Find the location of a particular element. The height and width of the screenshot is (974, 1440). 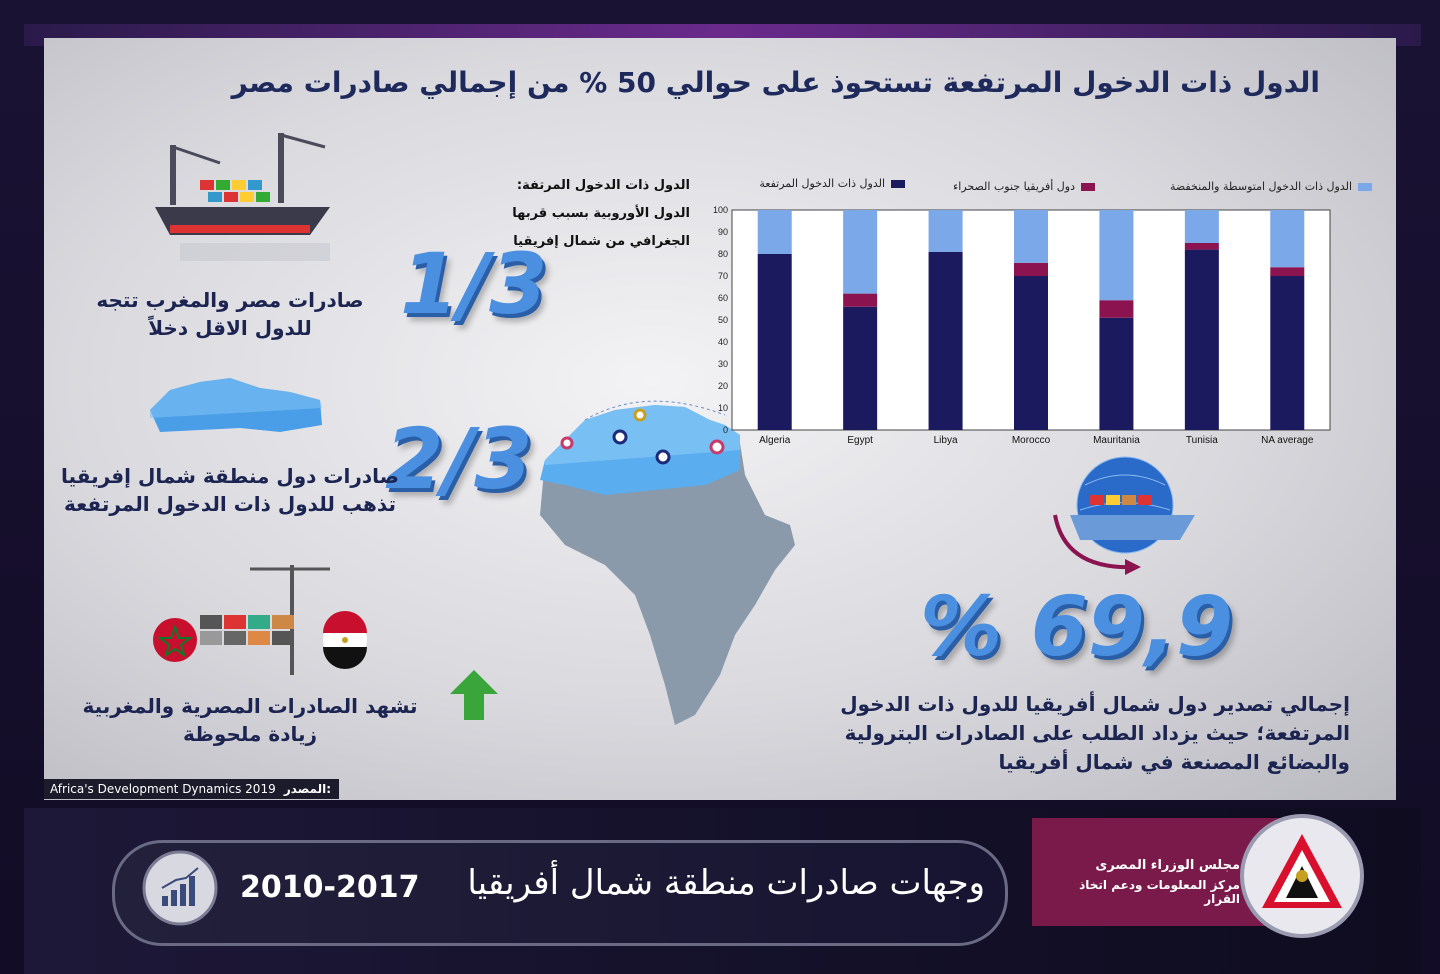

x-category-label: Algeria is located at coordinates (775, 440).